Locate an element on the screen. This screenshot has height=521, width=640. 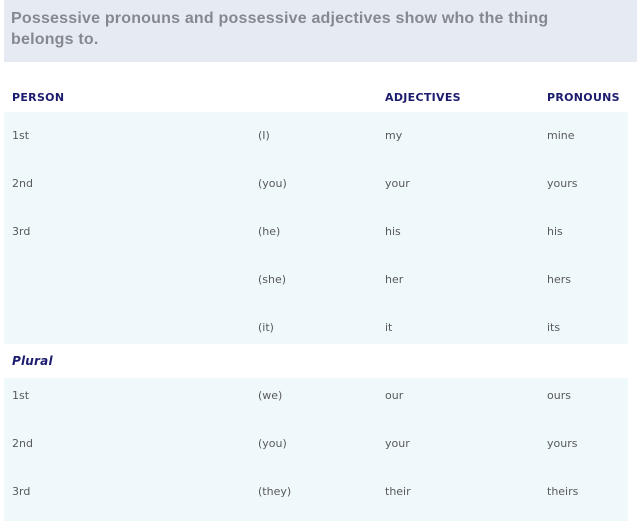
table-row: 1st (I) my mine is located at coordinates (316, 136).